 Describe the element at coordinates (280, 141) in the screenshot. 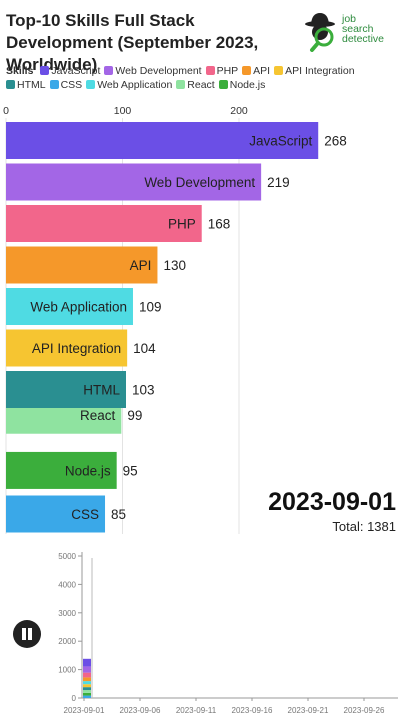

I see `bar-label: JavaScript` at that location.